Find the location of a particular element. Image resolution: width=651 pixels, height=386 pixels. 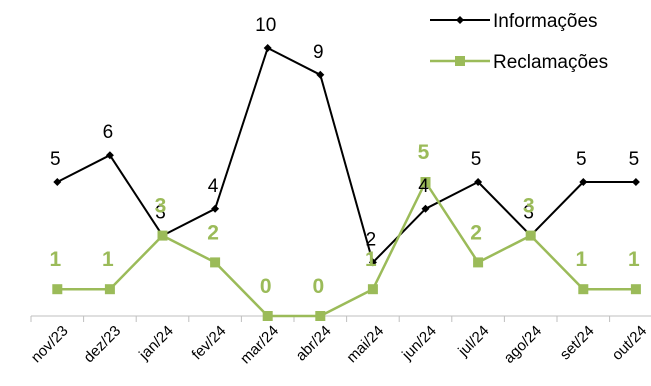

x-axis-ticks is located at coordinates (320, 319).